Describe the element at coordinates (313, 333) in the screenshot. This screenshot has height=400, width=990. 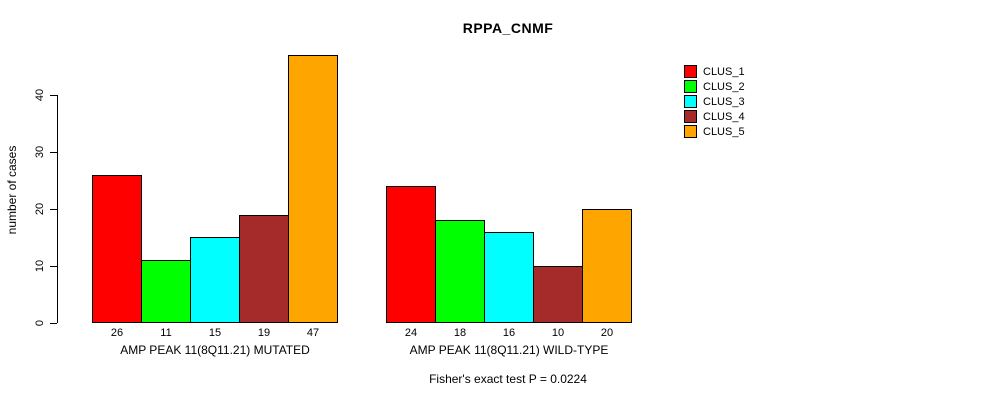
I see `bar-value-label: 47` at that location.